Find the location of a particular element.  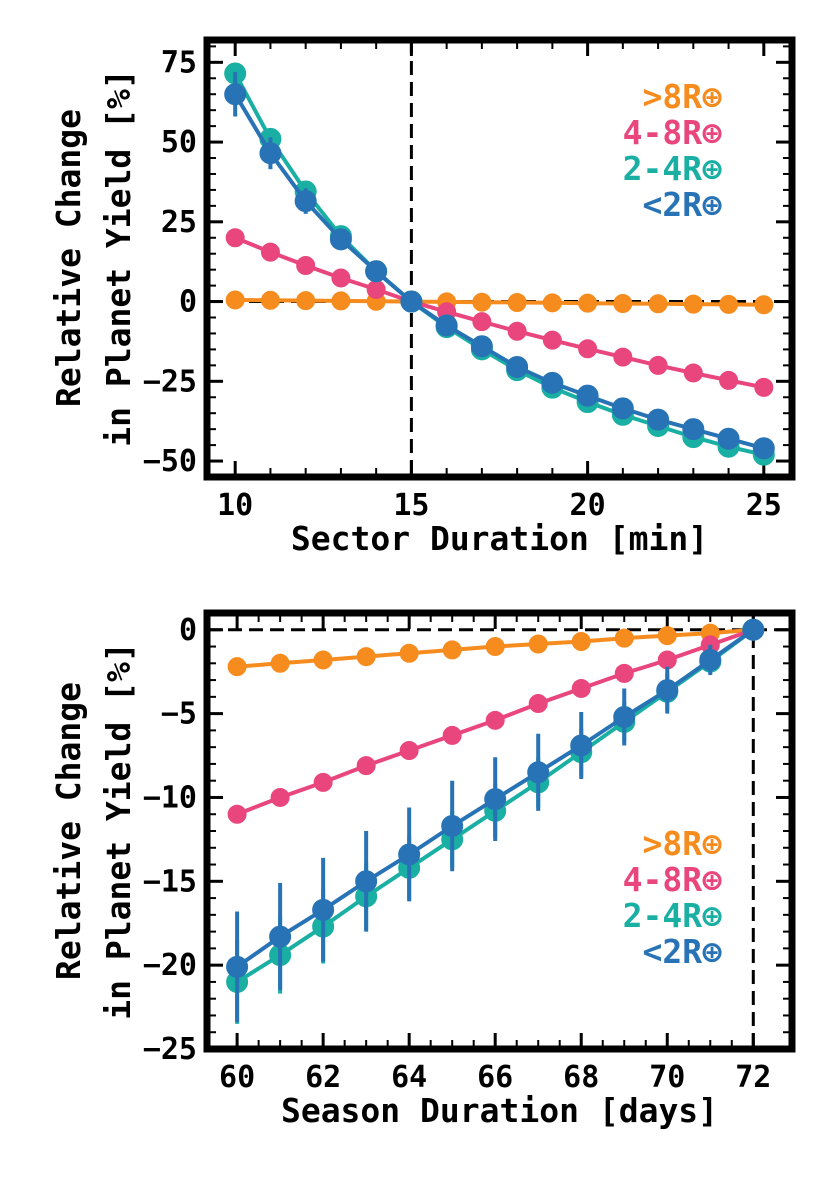

x-tick-label: 15 is located at coordinates (411, 505).